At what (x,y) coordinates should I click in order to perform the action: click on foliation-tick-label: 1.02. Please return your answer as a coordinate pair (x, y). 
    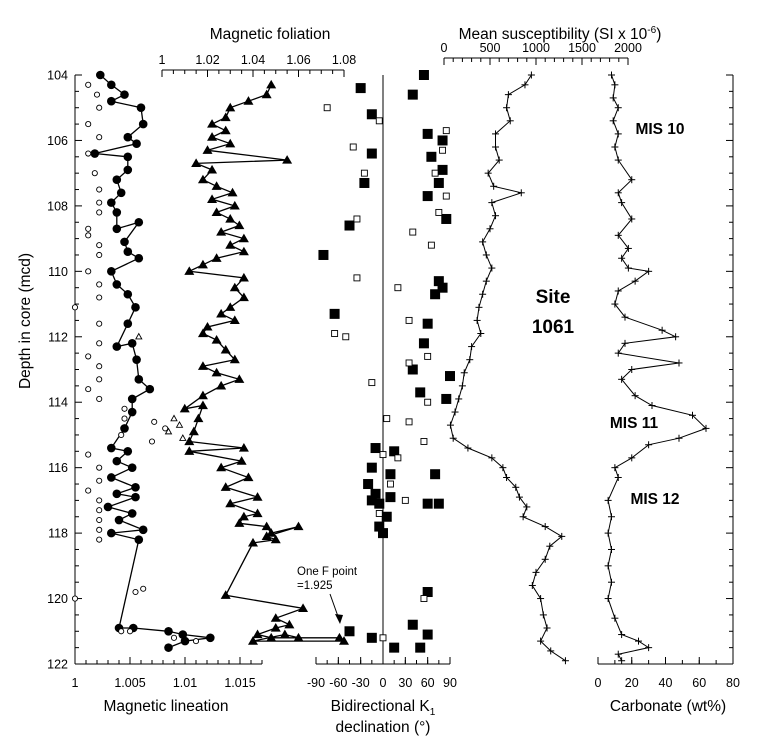
    Looking at the image, I should click on (207, 60).